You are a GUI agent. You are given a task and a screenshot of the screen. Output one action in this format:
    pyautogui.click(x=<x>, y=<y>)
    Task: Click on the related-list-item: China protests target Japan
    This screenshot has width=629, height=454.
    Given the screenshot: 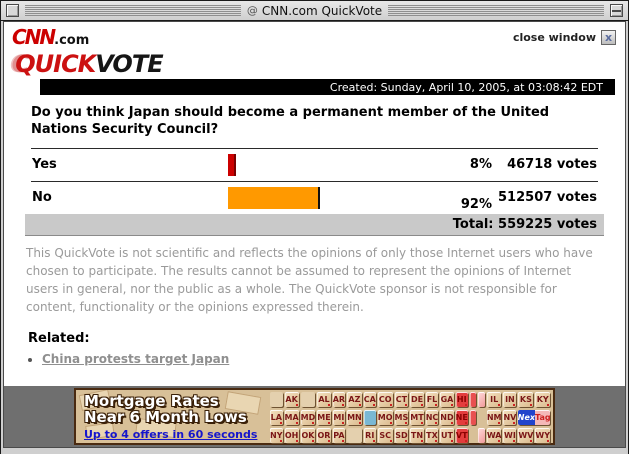 What is the action you would take?
    pyautogui.click(x=322, y=359)
    